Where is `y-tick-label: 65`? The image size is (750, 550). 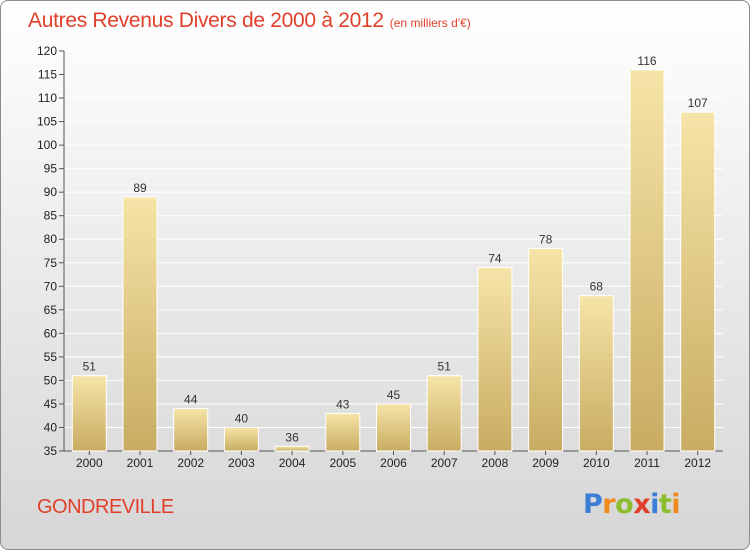
y-tick-label: 65 is located at coordinates (51, 310).